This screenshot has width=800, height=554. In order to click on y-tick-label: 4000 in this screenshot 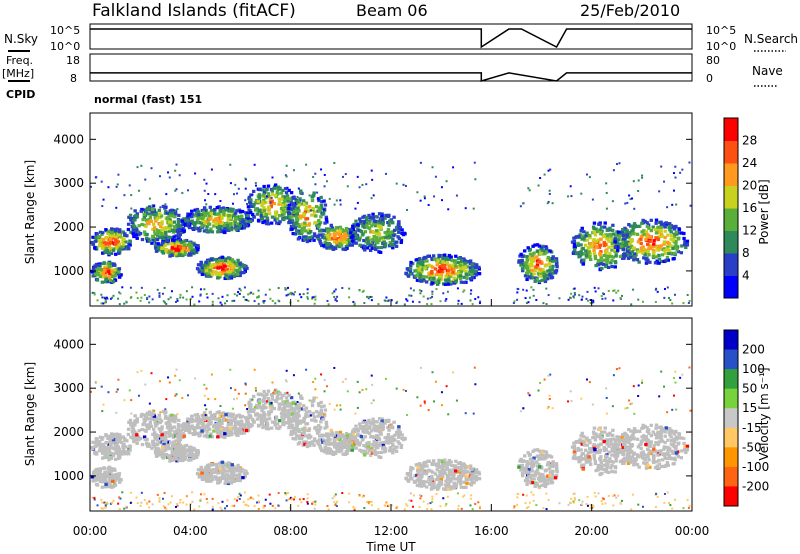, I will do `click(68, 139)`.